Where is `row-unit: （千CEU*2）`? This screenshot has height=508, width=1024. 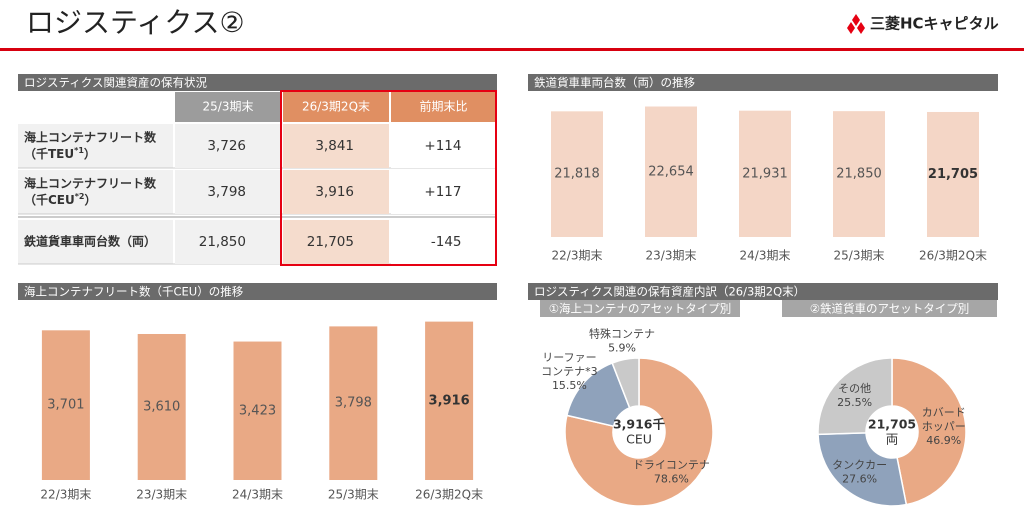
row-unit: （千CEU*2） is located at coordinates (60, 199).